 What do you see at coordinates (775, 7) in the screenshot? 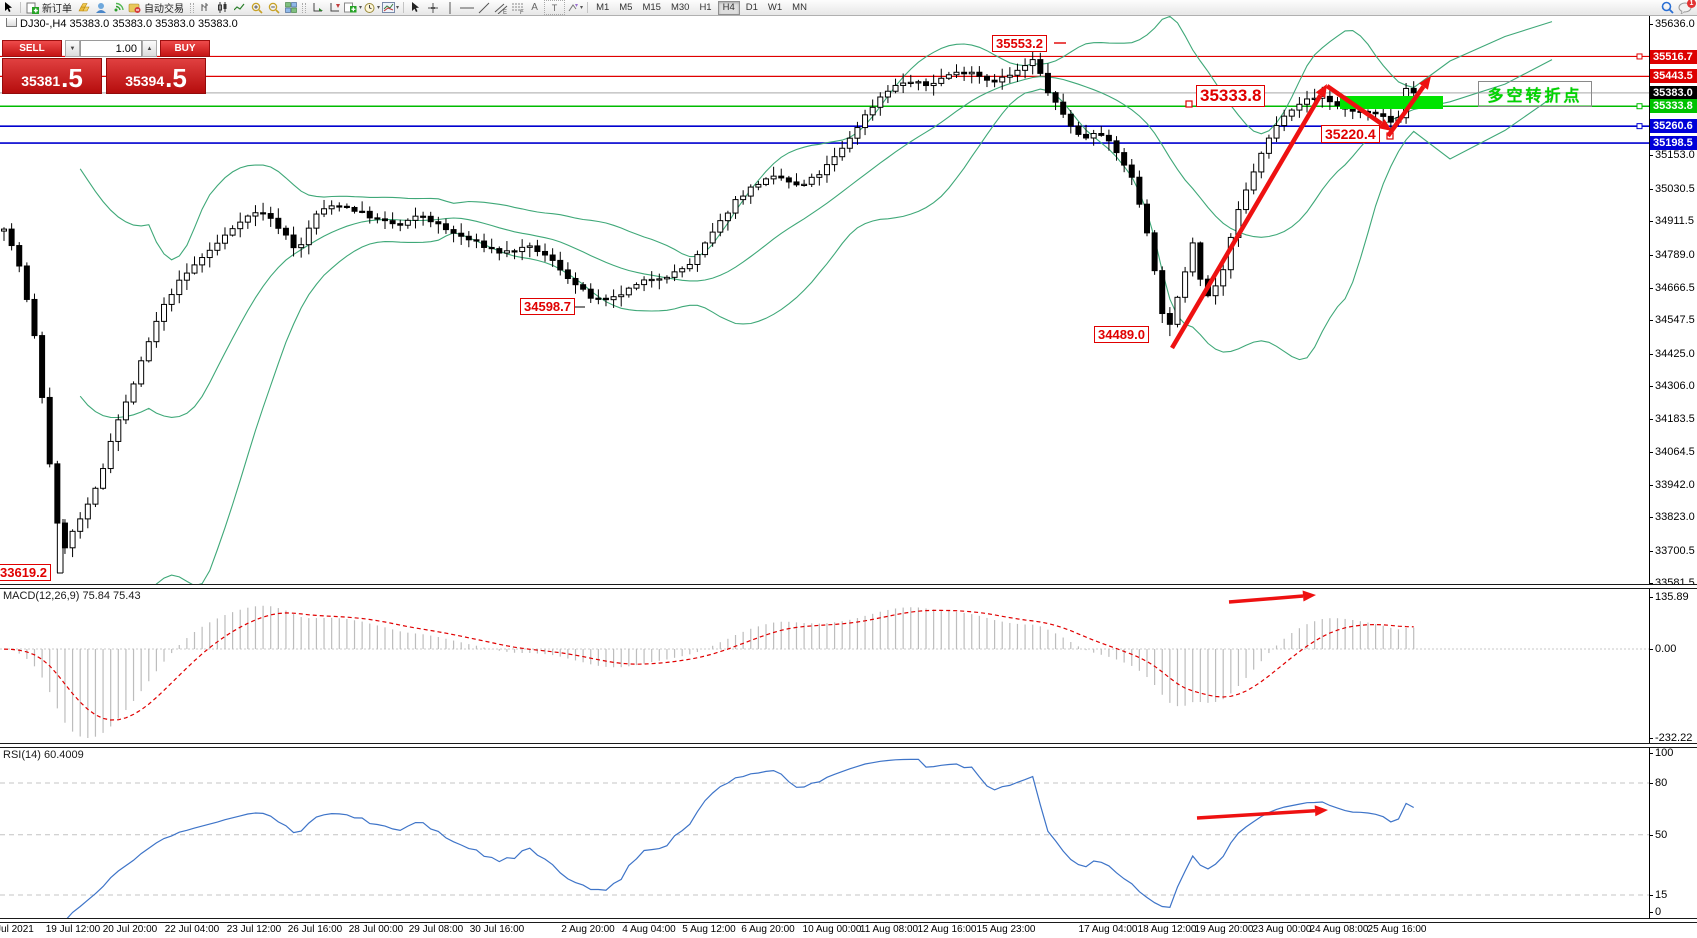
I see `timeframe-button-w1: W1` at bounding box center [775, 7].